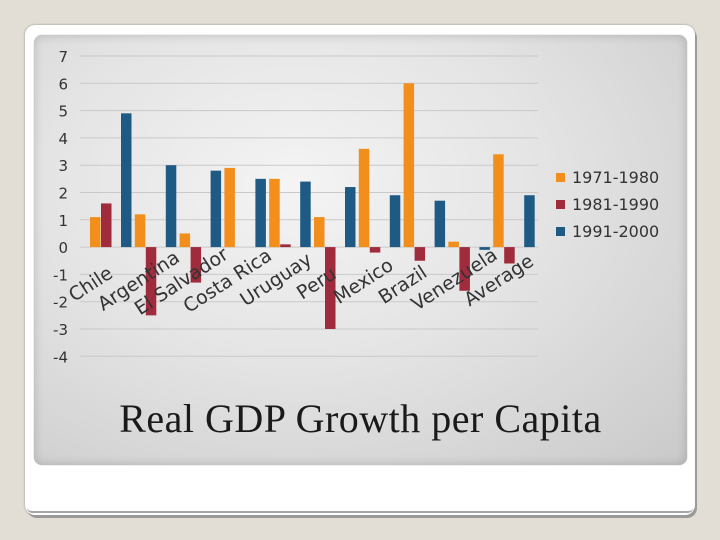 This screenshot has width=720, height=540. What do you see at coordinates (60, 275) in the screenshot?
I see `y-tick-label: -1` at bounding box center [60, 275].